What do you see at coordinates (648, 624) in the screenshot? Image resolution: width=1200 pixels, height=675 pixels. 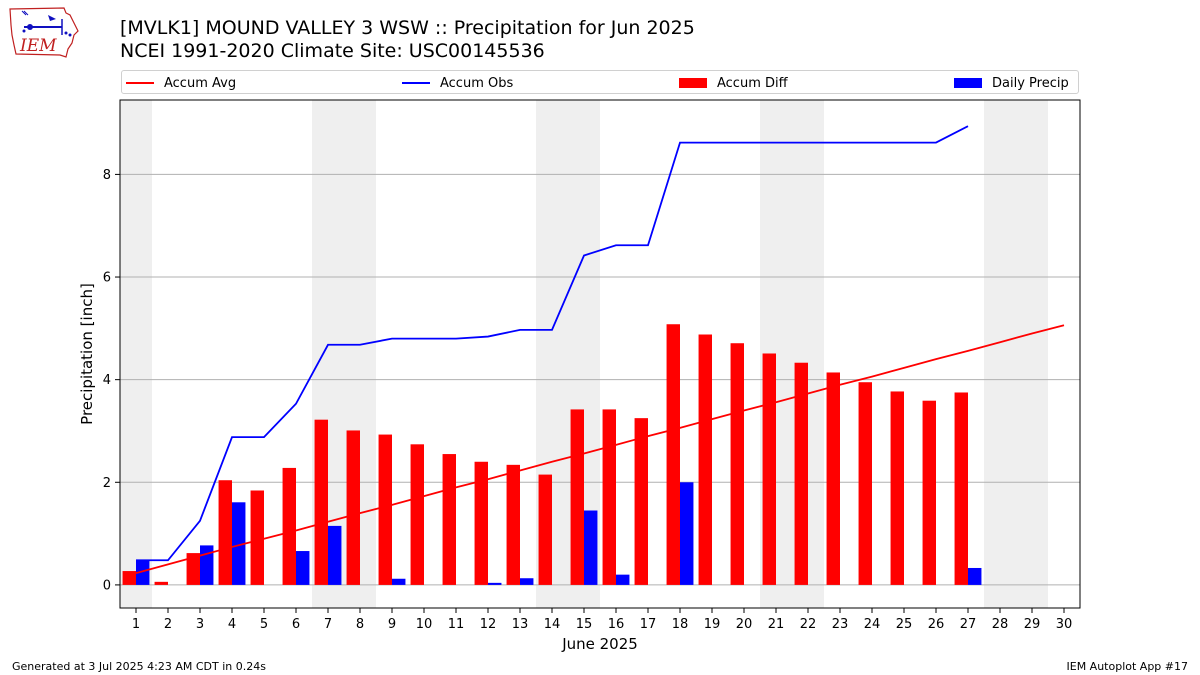 I see `x-tick-label: 17` at bounding box center [648, 624].